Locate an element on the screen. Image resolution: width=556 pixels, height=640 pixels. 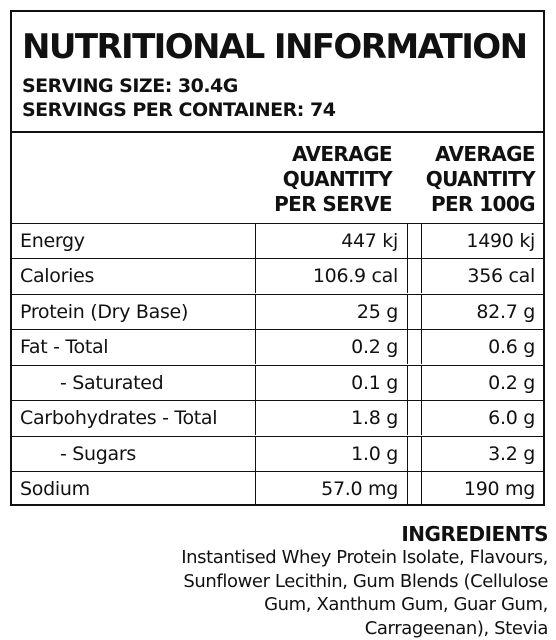
per-serve-value: 1.0 g is located at coordinates (331, 454).